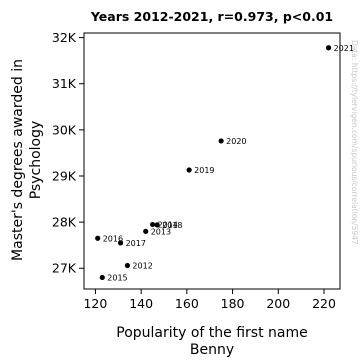  Describe the element at coordinates (141, 303) in the screenshot. I see `x-tick-label: 140` at that location.